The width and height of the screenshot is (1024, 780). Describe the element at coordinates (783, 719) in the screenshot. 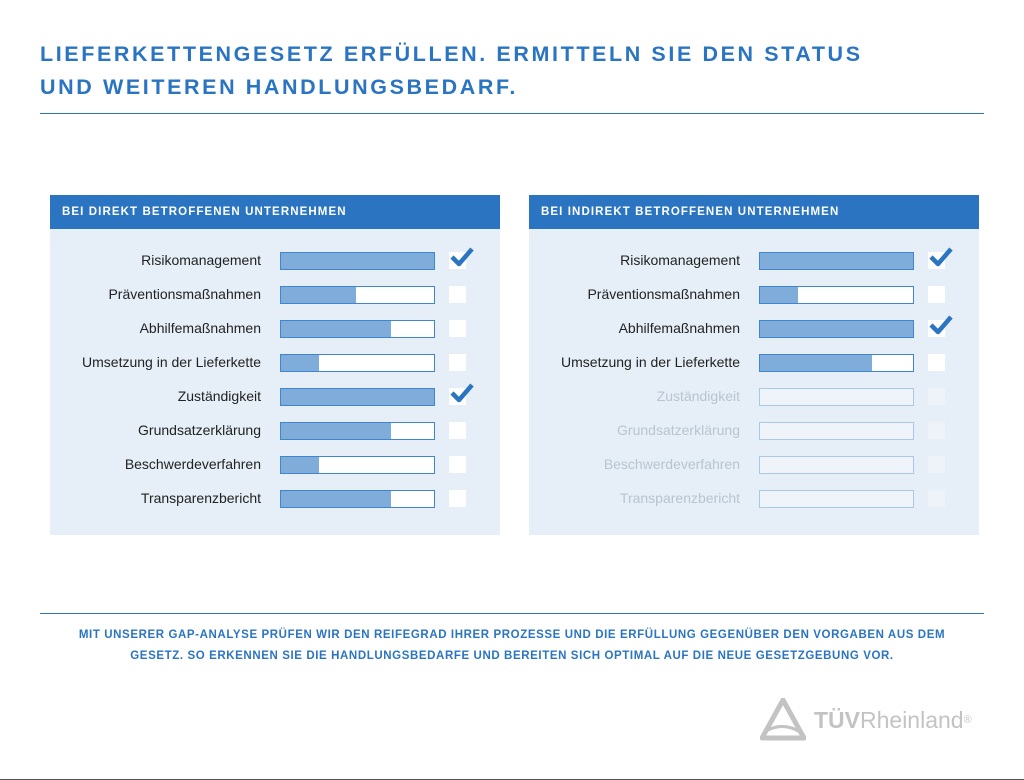

I see `tuv-triangle-icon` at that location.